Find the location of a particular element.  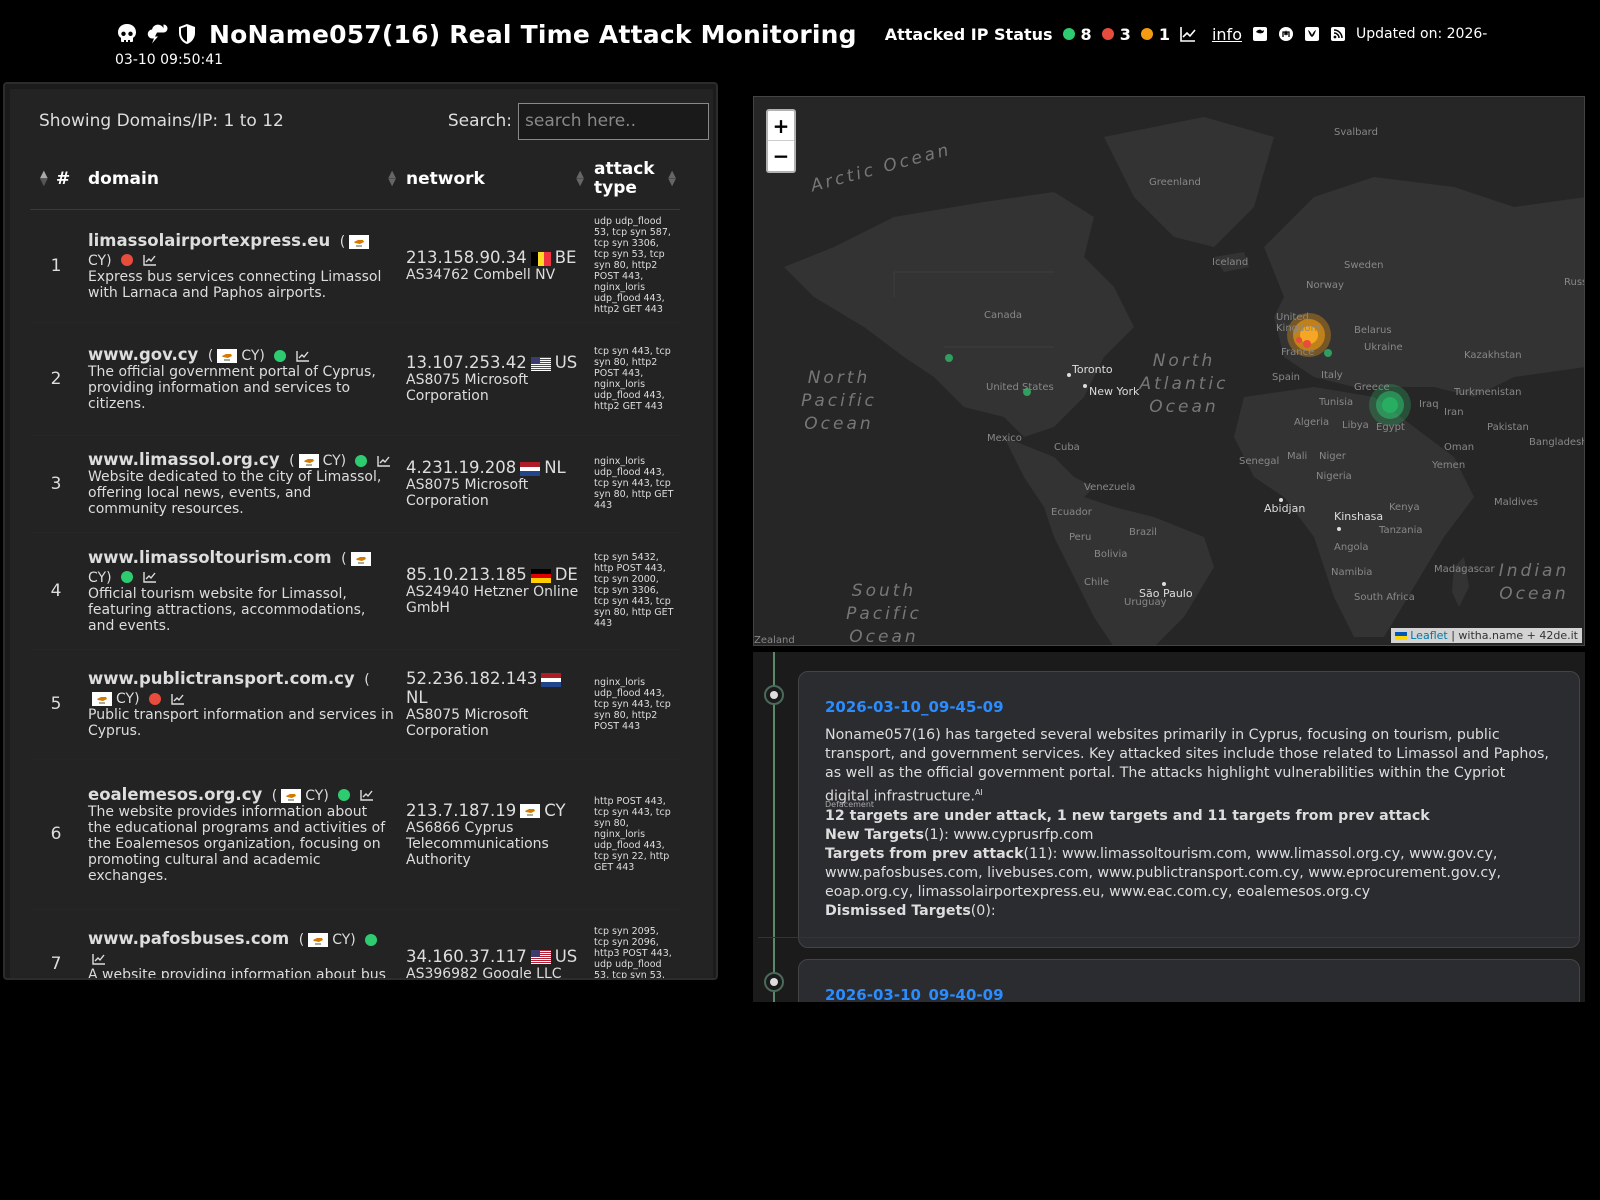

dismissed-targets-label: Dismissed Targets is located at coordinates (898, 910).